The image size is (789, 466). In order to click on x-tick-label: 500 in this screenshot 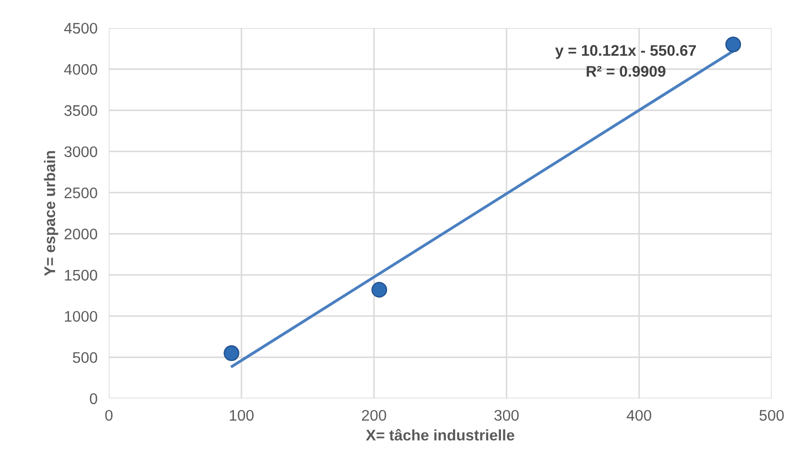, I will do `click(772, 415)`.